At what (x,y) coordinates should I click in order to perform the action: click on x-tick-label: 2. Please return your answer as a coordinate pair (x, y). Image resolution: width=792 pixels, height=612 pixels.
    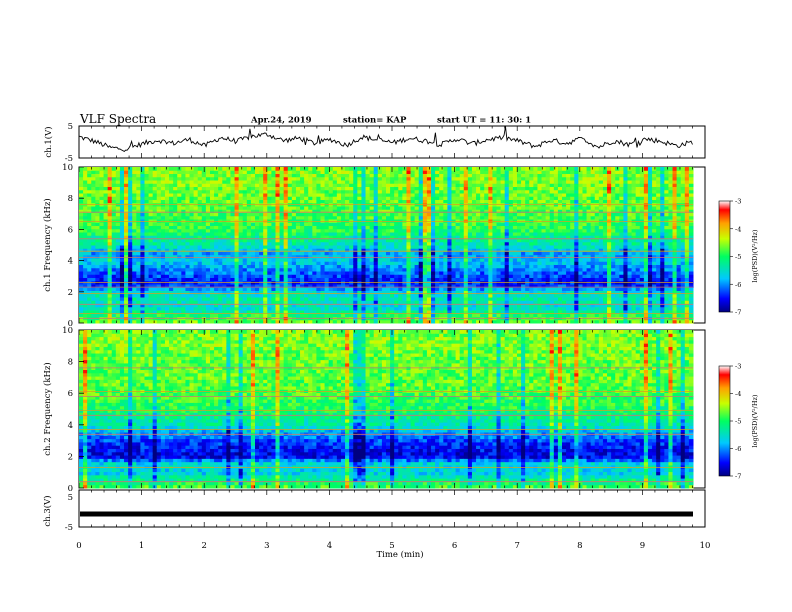
    Looking at the image, I should click on (203, 546).